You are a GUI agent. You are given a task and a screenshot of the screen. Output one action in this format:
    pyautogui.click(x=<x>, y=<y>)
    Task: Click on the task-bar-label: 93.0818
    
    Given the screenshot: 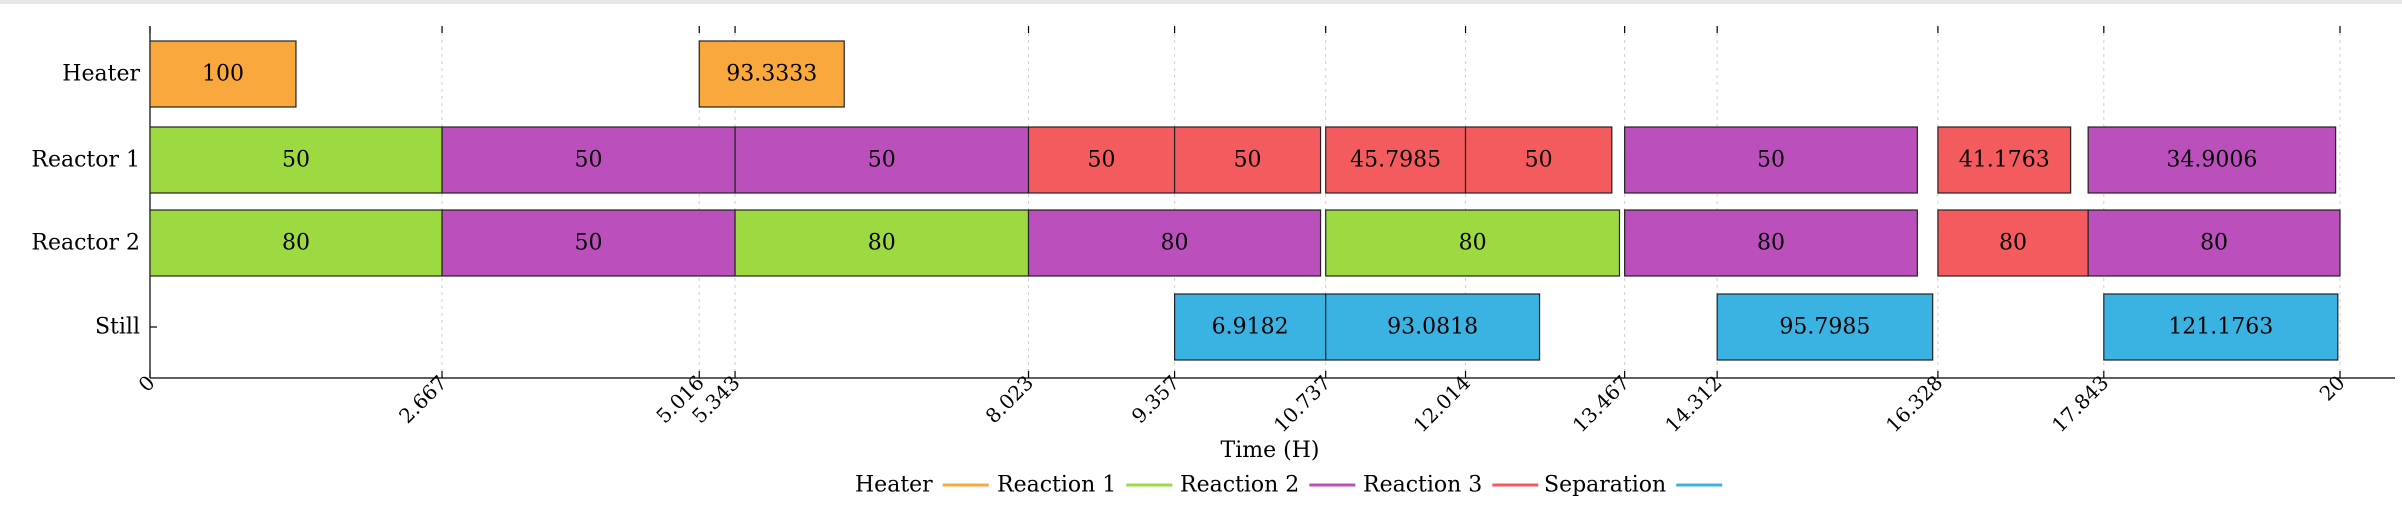 What is the action you would take?
    pyautogui.click(x=1432, y=327)
    